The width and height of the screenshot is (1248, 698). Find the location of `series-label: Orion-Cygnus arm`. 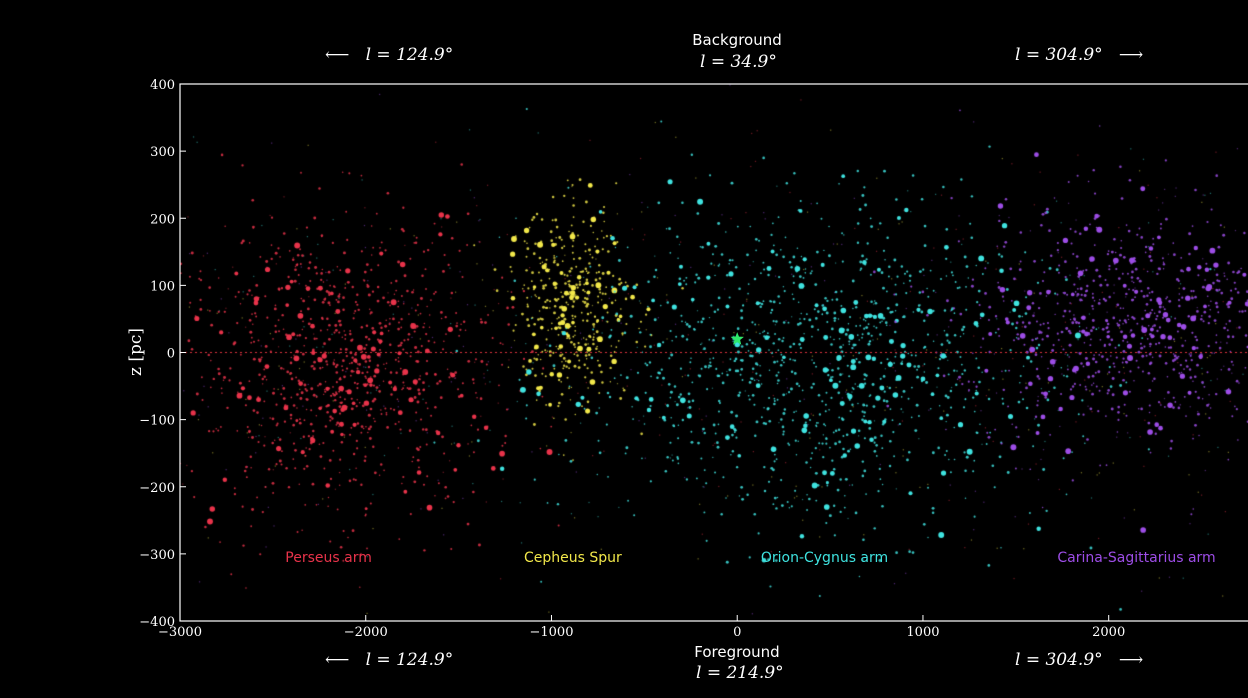

series-label: Orion-Cygnus arm is located at coordinates (824, 558).